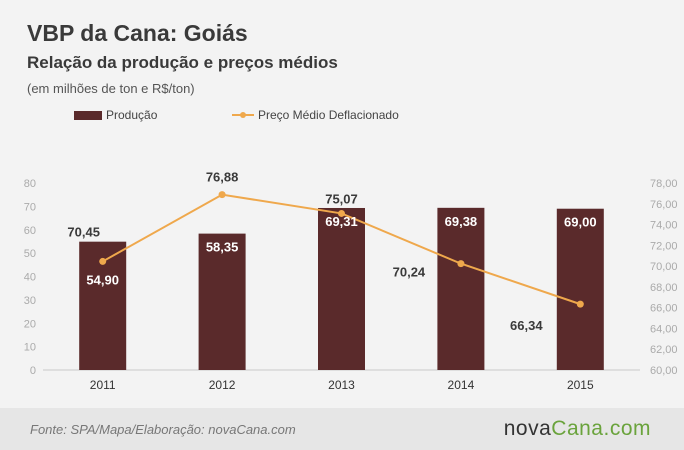  Describe the element at coordinates (132, 115) in the screenshot. I see `legend-label-bar: Produção` at that location.